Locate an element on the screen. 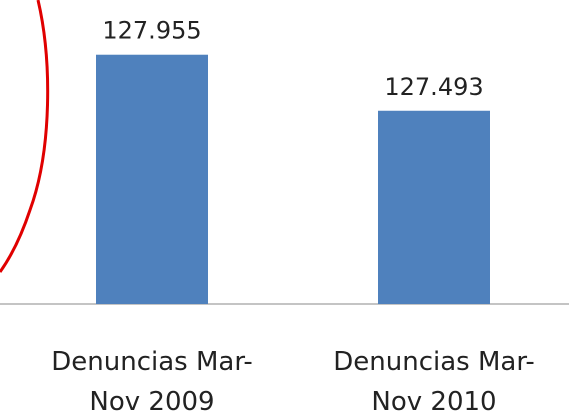 This screenshot has height=416, width=569. data-label: 127.955 is located at coordinates (151, 31).